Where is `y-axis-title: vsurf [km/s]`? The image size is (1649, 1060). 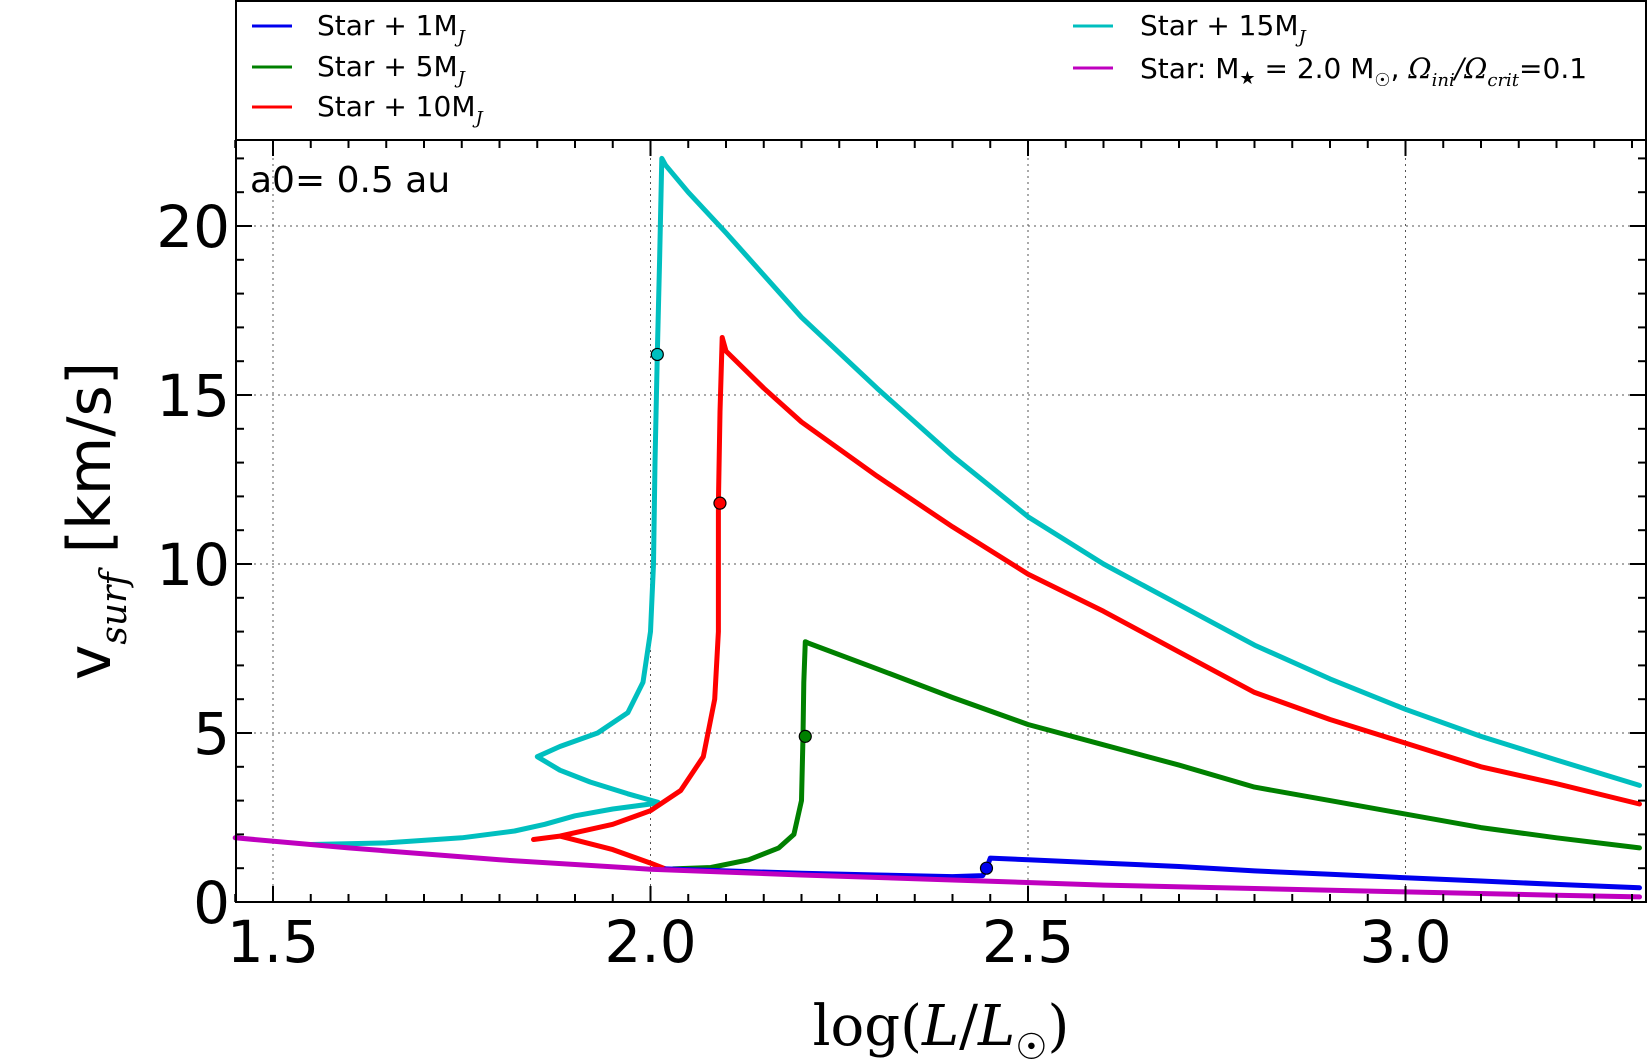 y-axis-title: vsurf [km/s] is located at coordinates (95, 521).